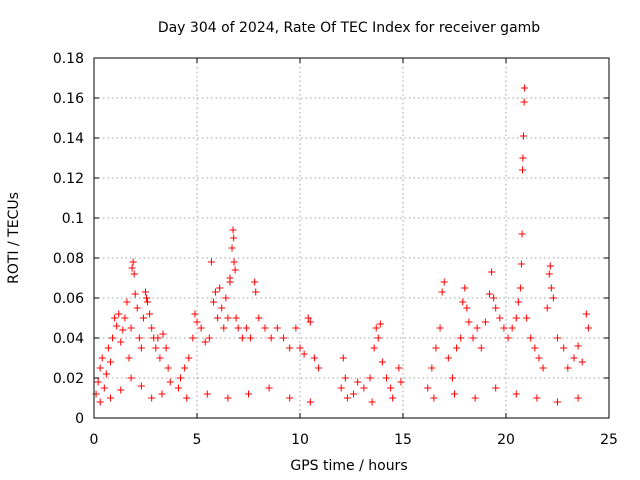  I want to click on x-axis-tick-labels: 0 5 10 15 20 25, so click(354, 440).